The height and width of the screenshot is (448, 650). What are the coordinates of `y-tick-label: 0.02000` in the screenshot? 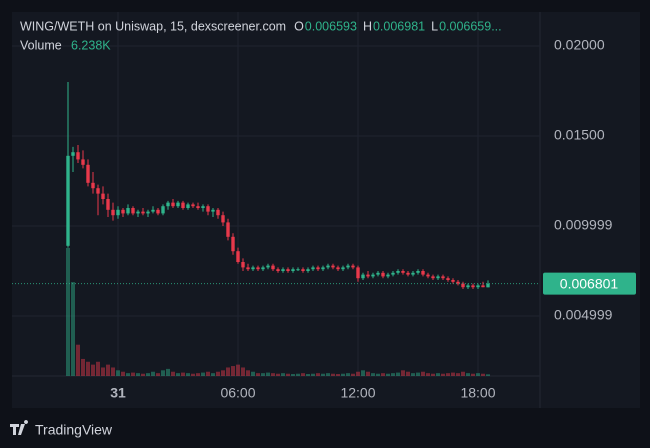 It's located at (579, 45).